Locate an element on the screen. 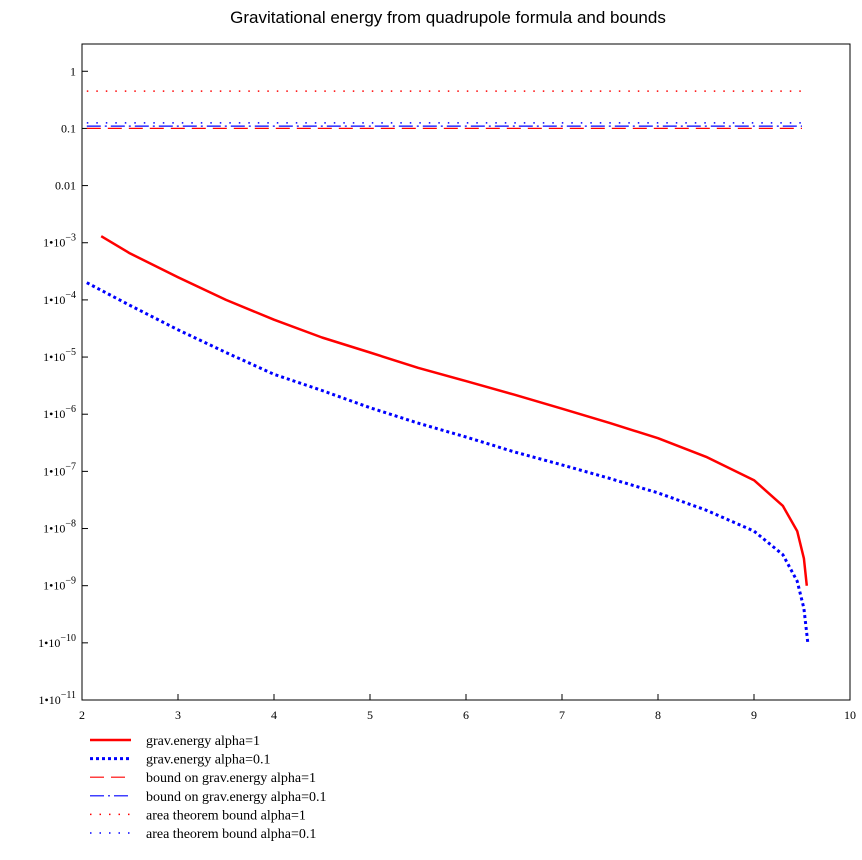 This screenshot has width=862, height=860. y-tick-label: 1•10−11 is located at coordinates (57, 698).